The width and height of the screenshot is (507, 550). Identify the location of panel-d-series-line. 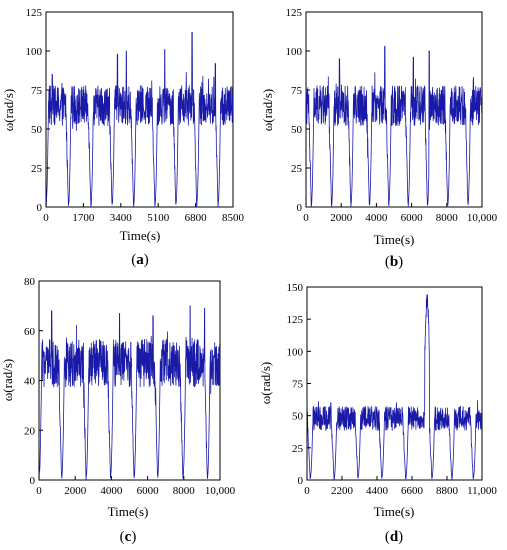
(394, 387).